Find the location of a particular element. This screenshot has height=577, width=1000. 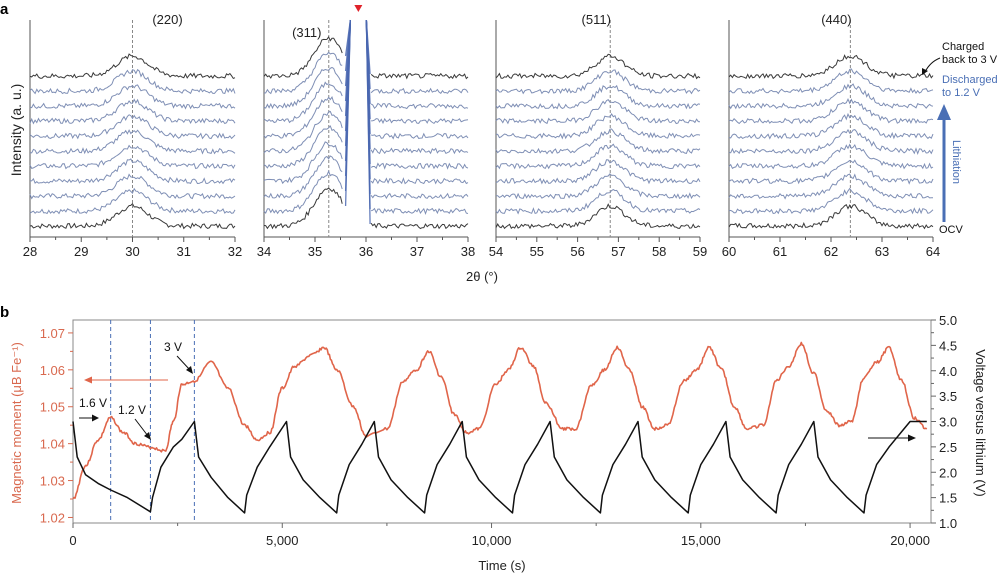

annotation-lithiation: Lithiation is located at coordinates (956, 162).